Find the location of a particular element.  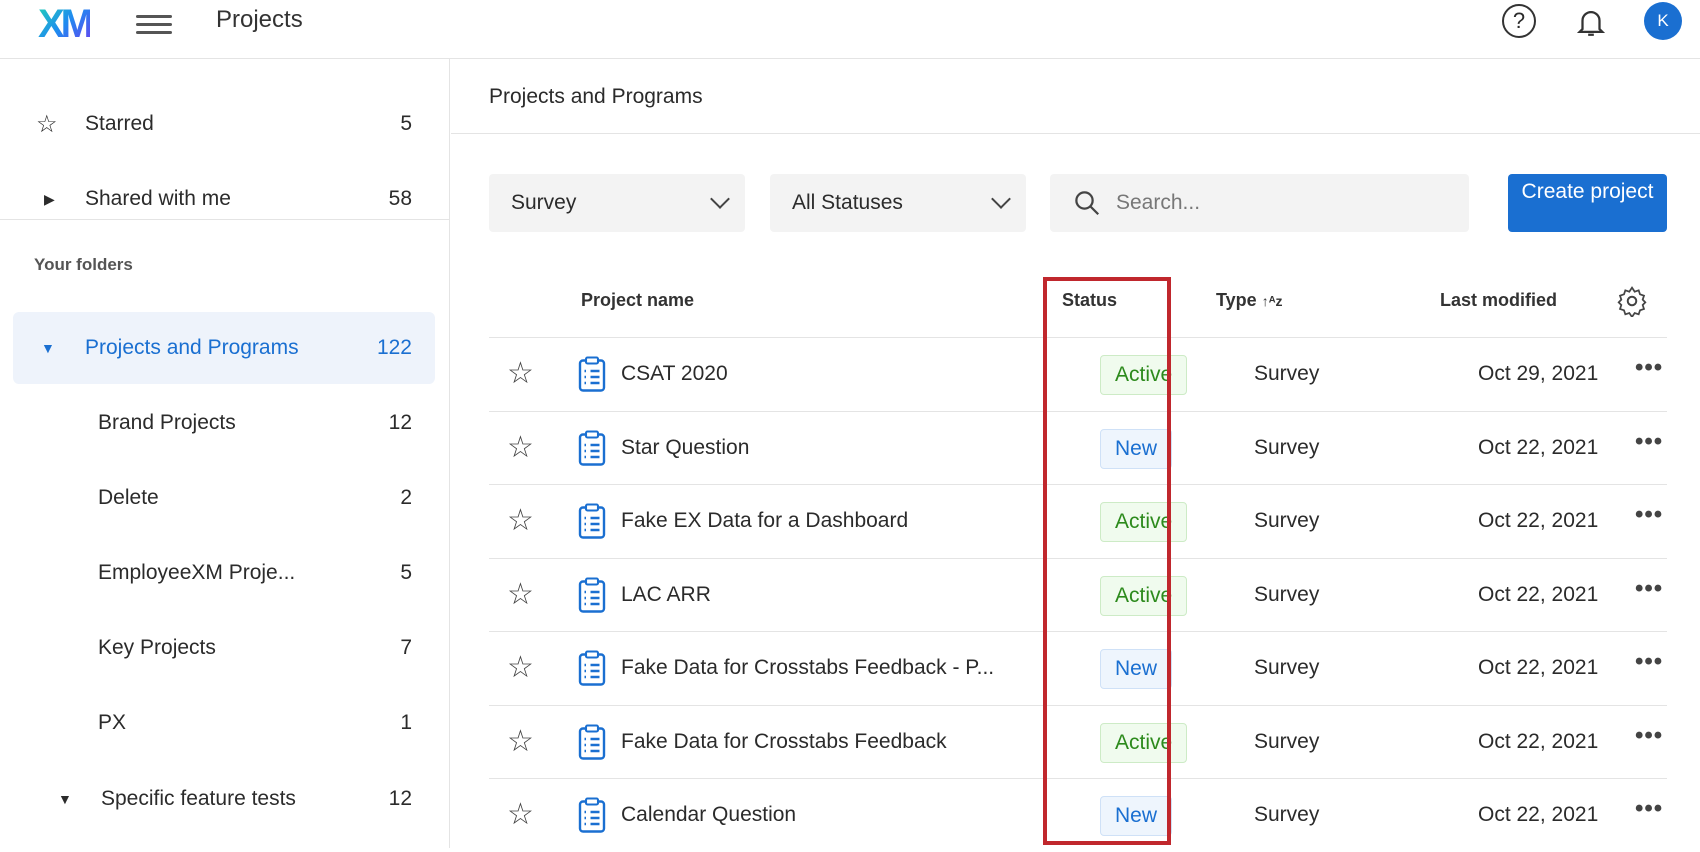

caret-right-icon: ▶ is located at coordinates (49, 198).